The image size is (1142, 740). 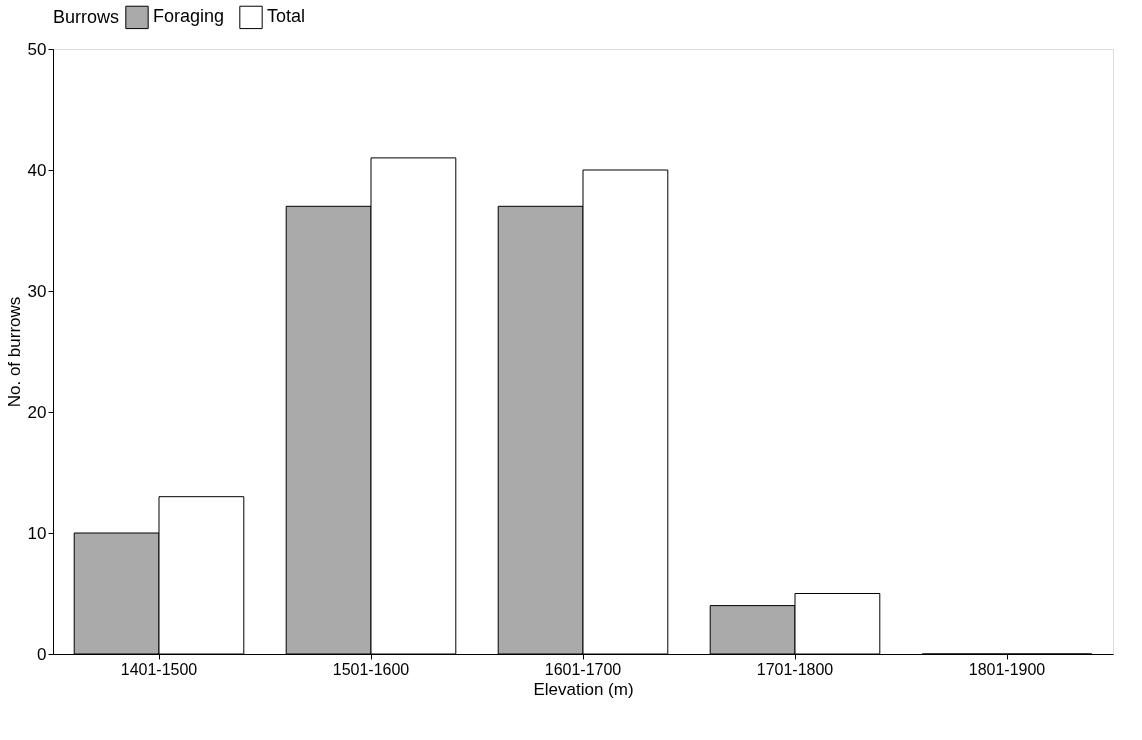 What do you see at coordinates (1007, 669) in the screenshot?
I see `x-tick-label: 1801-1900` at bounding box center [1007, 669].